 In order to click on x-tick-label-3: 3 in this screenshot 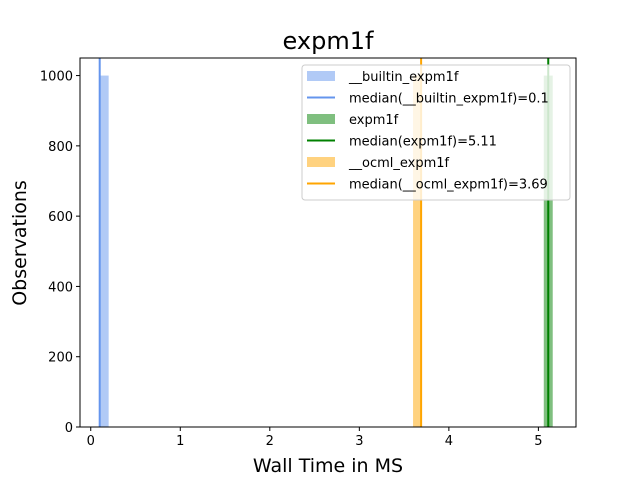, I will do `click(359, 441)`.